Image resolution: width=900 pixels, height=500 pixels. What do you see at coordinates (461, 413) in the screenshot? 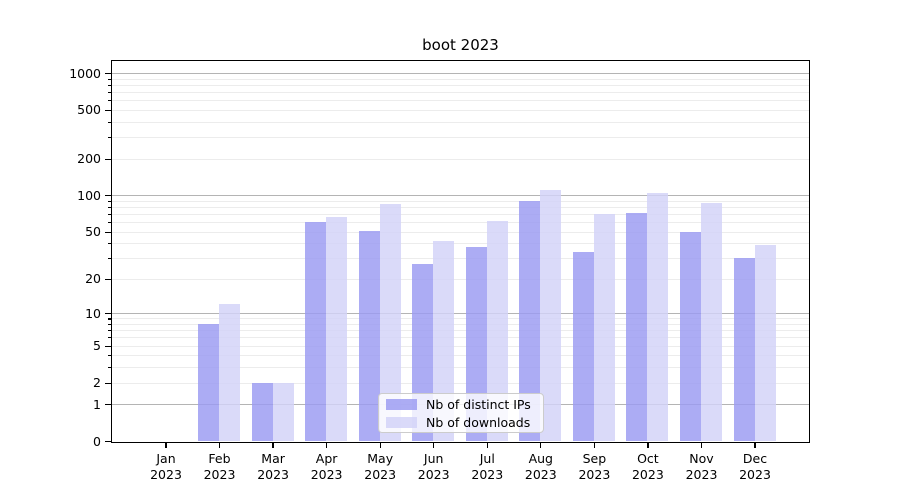
I see `legend: Nb of distinct IPs Nb of downloads` at bounding box center [461, 413].